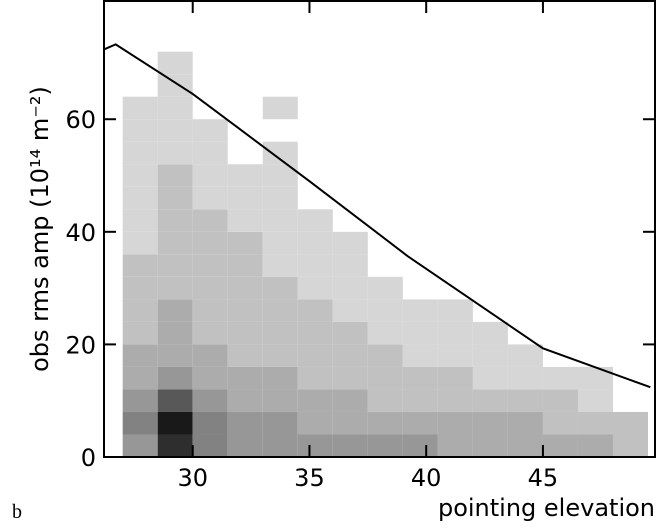  What do you see at coordinates (40, 229) in the screenshot?
I see `y-axis-label: obs rms amp (10¹⁴ m⁻²)` at bounding box center [40, 229].